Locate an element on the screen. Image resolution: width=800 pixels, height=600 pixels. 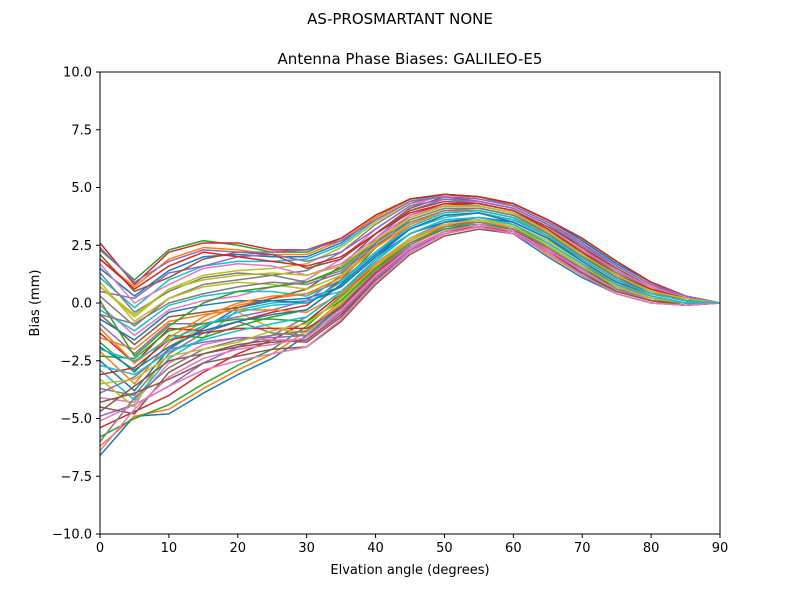
y-tick-label: 5.0 is located at coordinates (81, 188).